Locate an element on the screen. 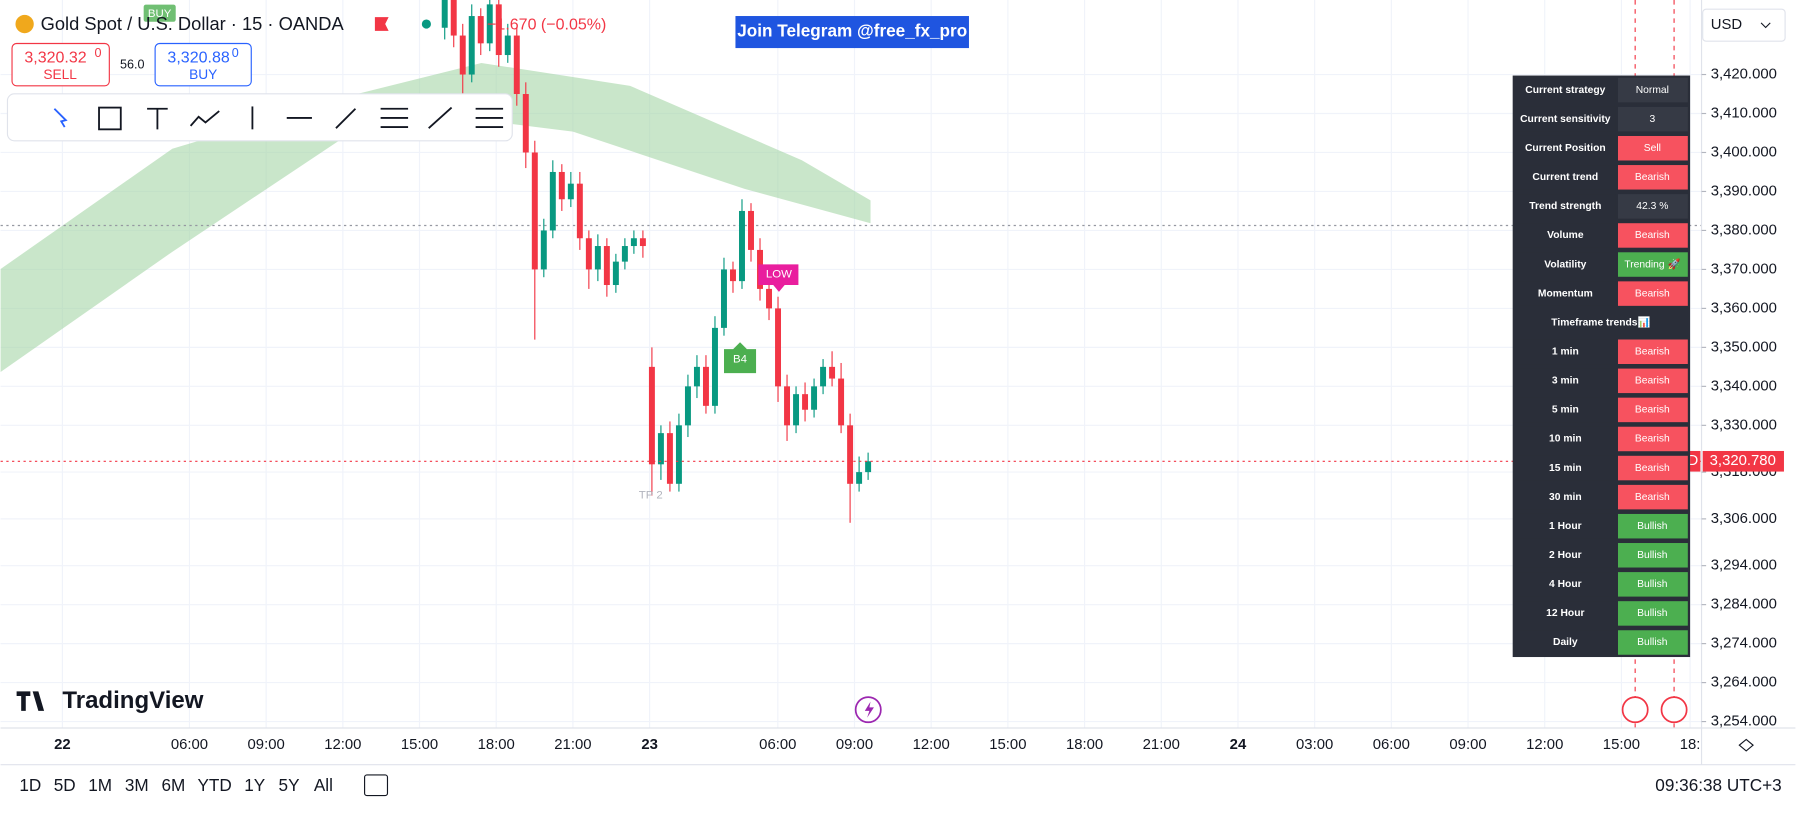 This screenshot has width=1796, height=815. table-value: 42.3 % is located at coordinates (1652, 206).